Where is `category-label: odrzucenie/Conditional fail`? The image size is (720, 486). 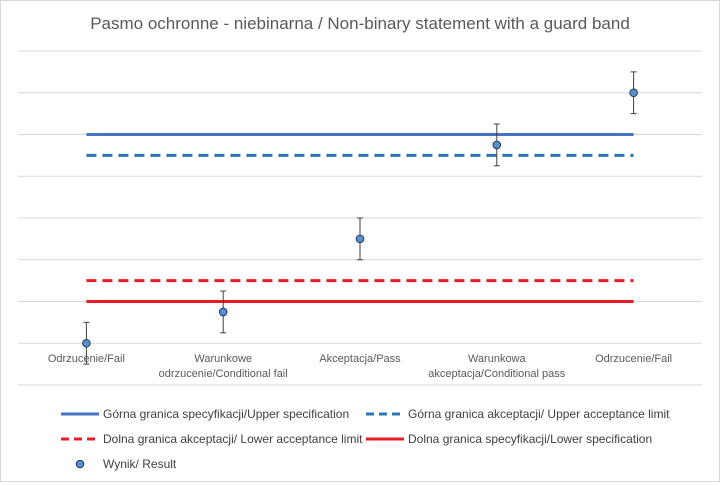
category-label: odrzucenie/Conditional fail is located at coordinates (223, 374).